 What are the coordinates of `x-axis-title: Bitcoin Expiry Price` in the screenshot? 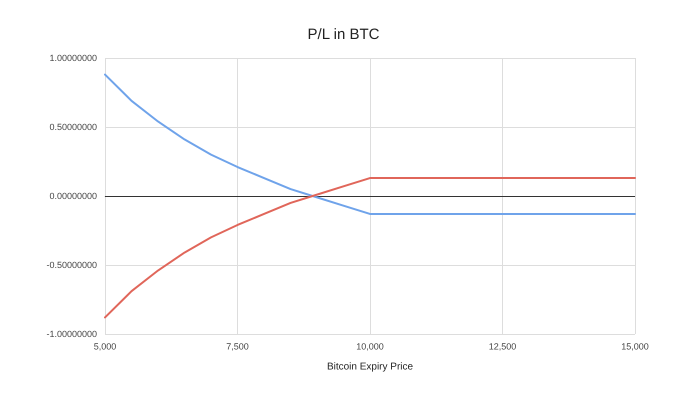 It's located at (370, 367).